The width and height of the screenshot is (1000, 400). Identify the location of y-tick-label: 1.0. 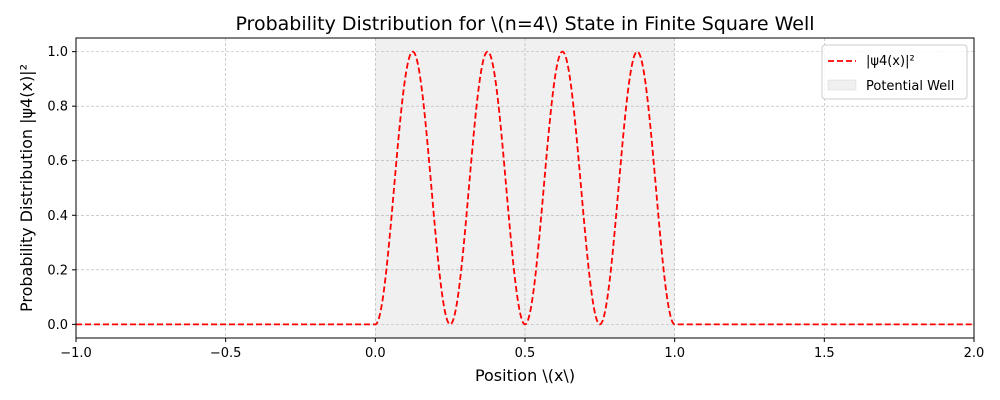
(57, 52).